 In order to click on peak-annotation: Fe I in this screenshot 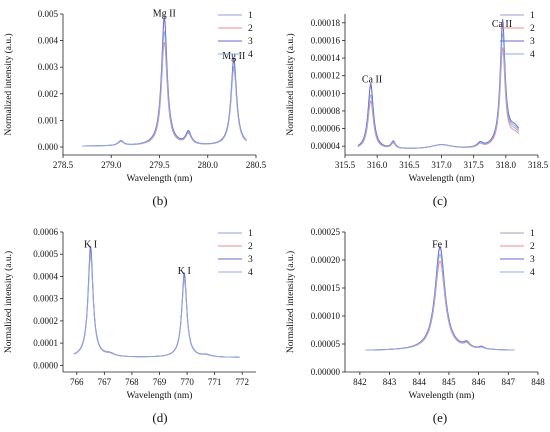, I will do `click(440, 245)`.